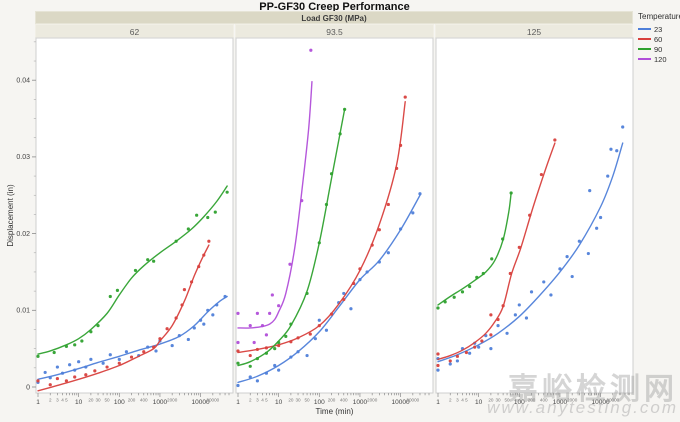  Describe the element at coordinates (659, 39) in the screenshot. I see `legend-item-60: 60` at that location.